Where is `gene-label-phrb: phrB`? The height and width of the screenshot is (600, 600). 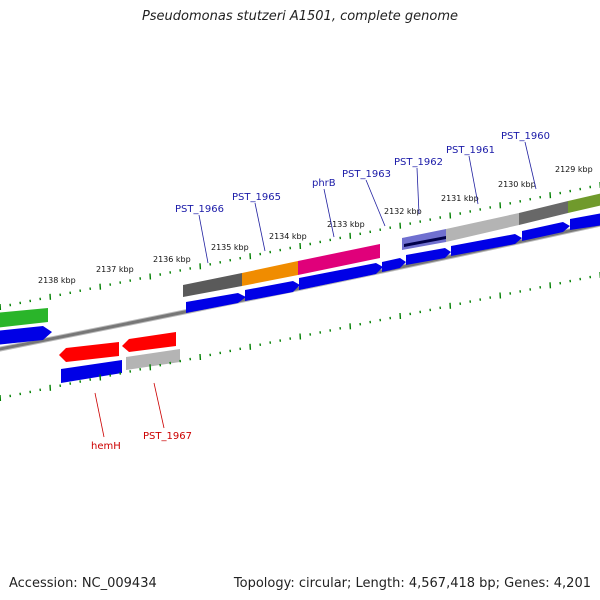 gene-label-phrb: phrB is located at coordinates (324, 183).